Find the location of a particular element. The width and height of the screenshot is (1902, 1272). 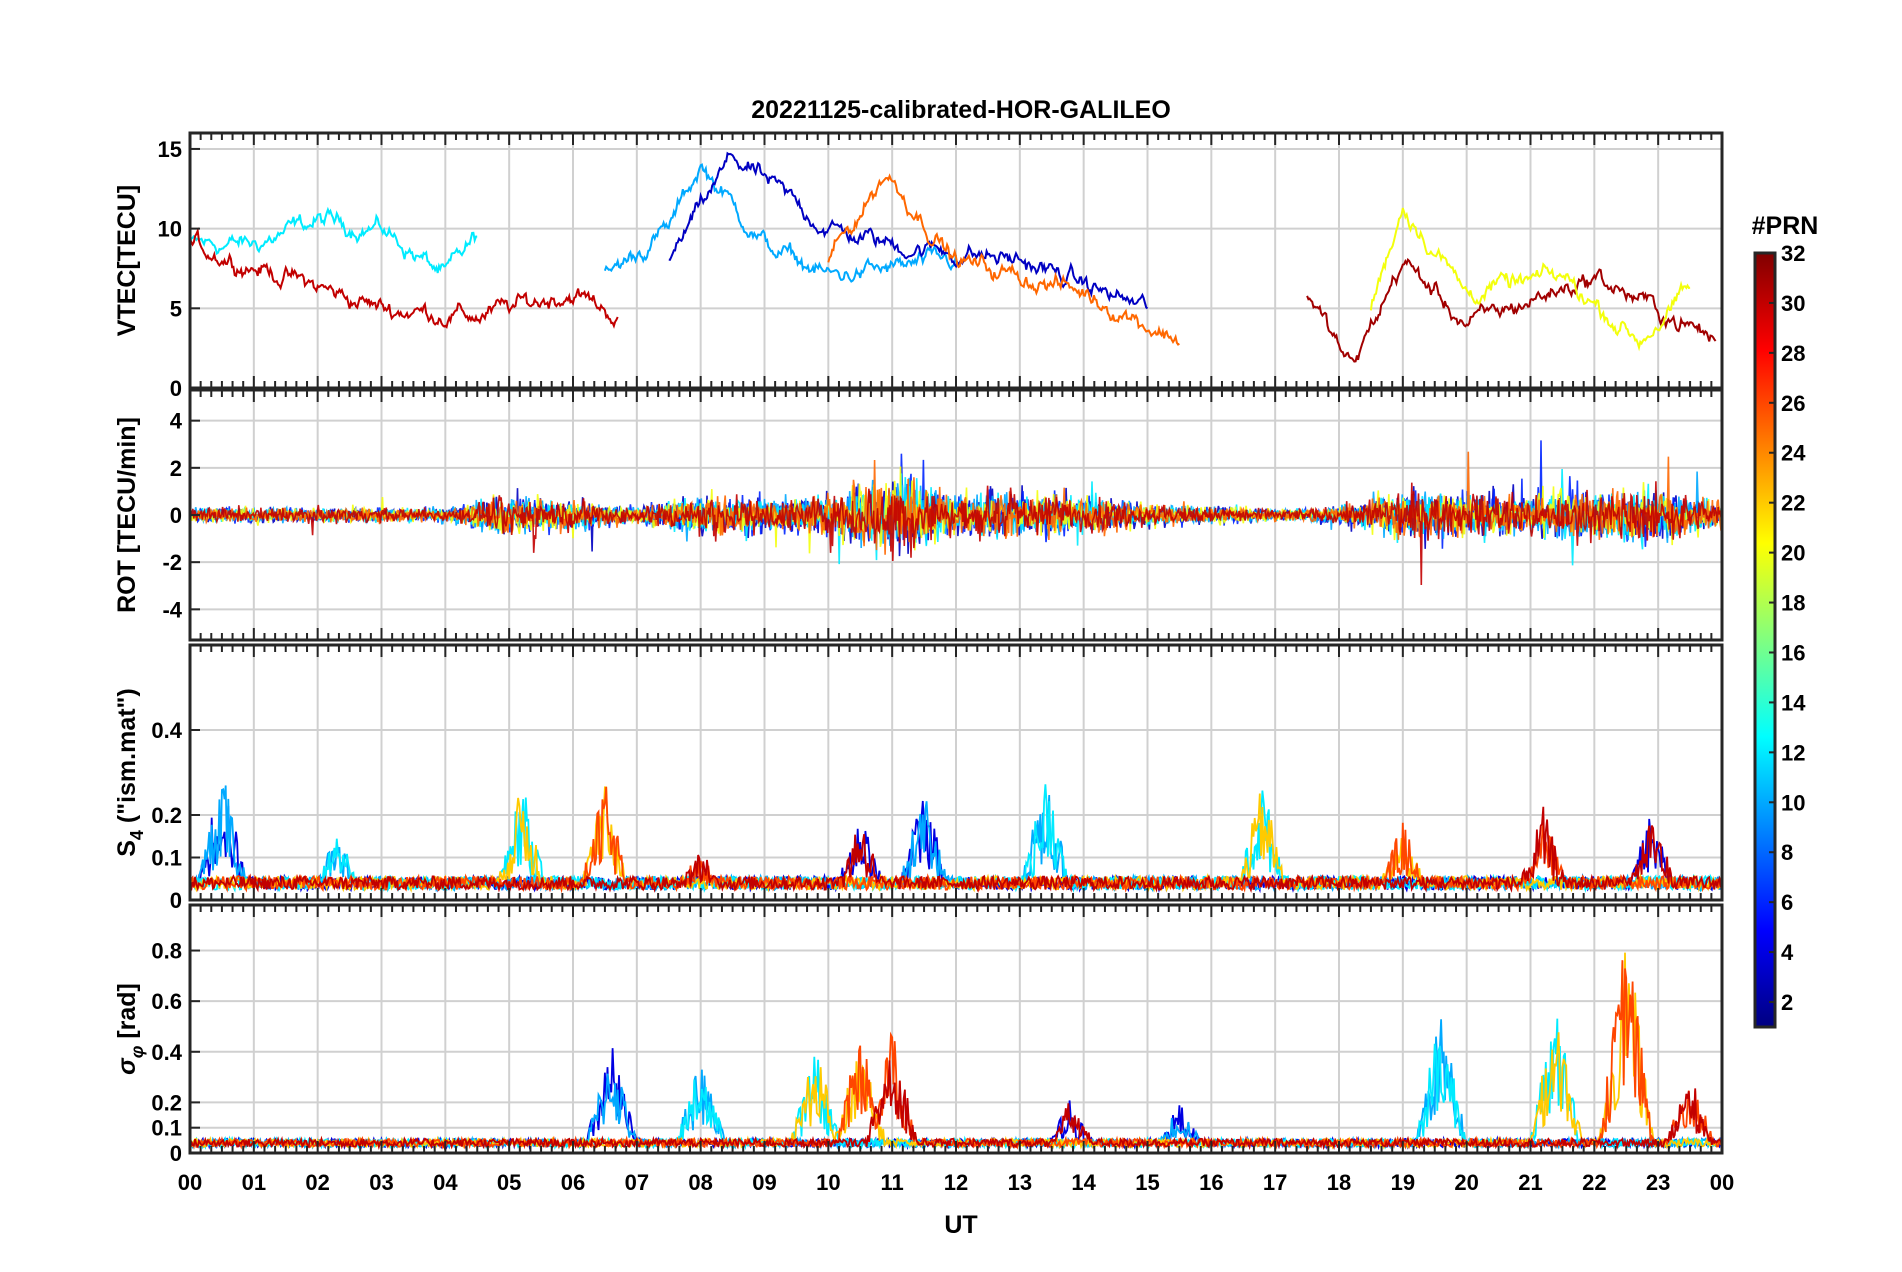

colorbar-tick-label: 22 is located at coordinates (1793, 503).